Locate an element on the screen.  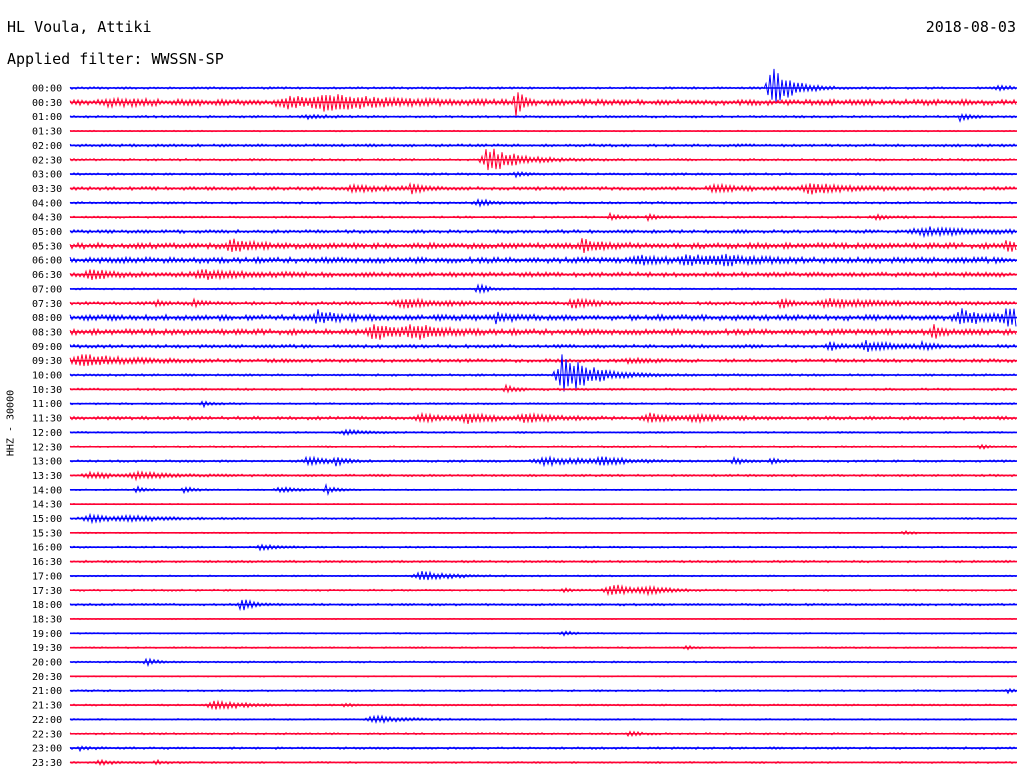
time-label: 06:00 is located at coordinates (47, 261).